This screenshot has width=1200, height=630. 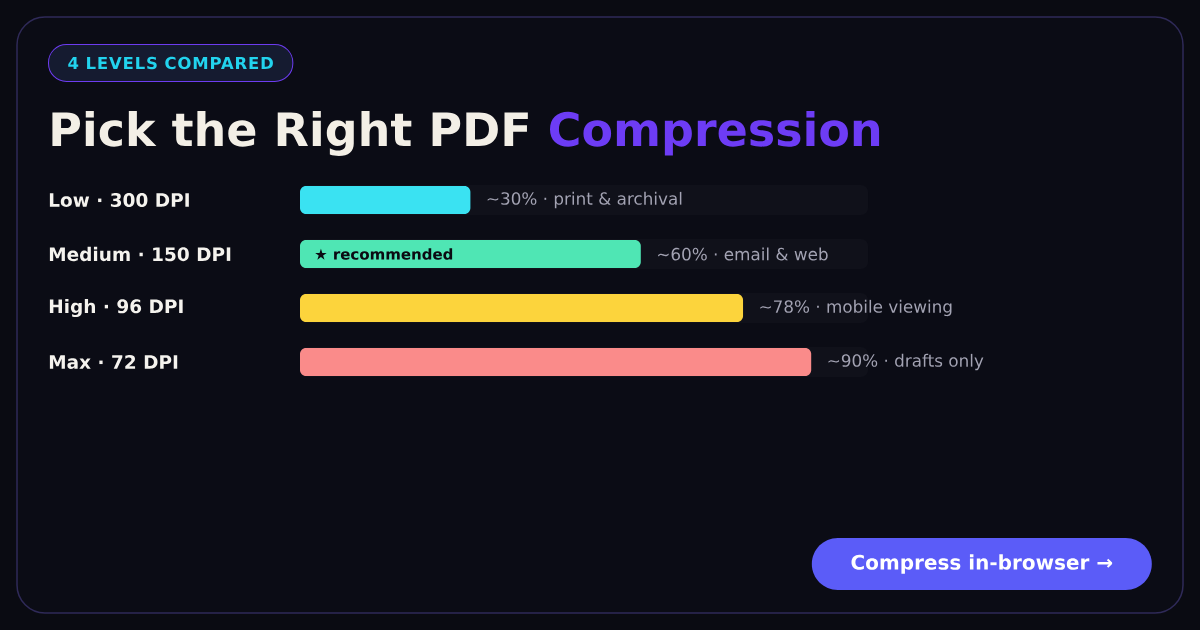 What do you see at coordinates (116, 308) in the screenshot?
I see `y-tick-label: High · 96 DPI` at bounding box center [116, 308].